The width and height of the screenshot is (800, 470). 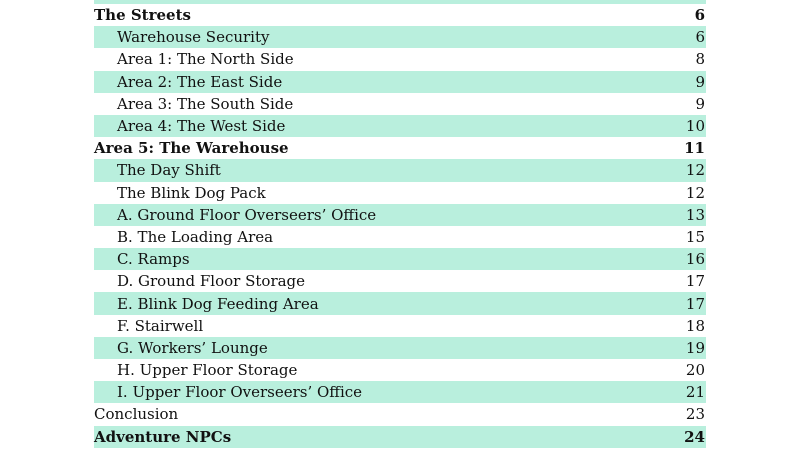 I want to click on toc-entry: Area 1: The North Side 8, so click(x=400, y=59).